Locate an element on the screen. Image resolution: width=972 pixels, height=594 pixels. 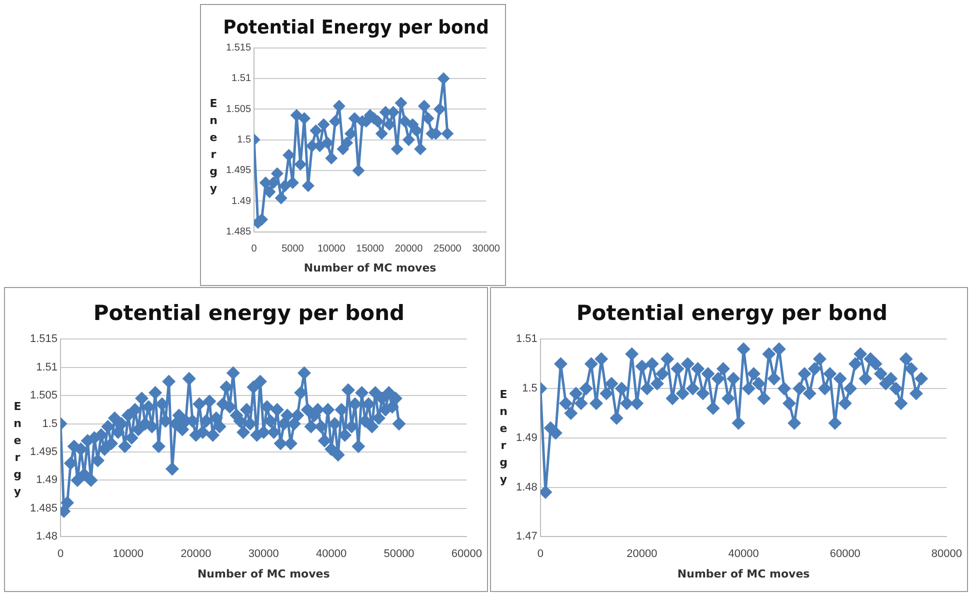
x-tick-label: 15000 is located at coordinates (370, 249).